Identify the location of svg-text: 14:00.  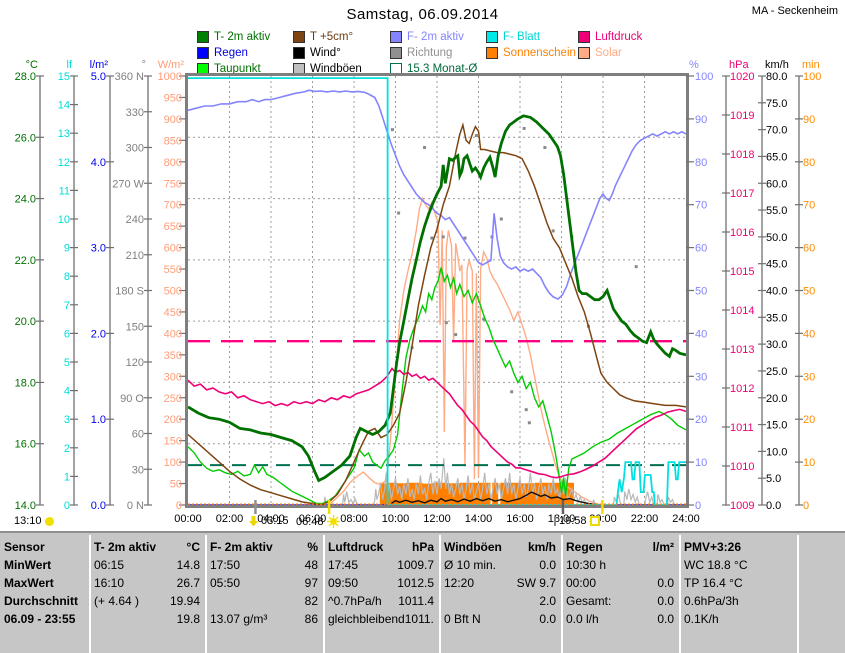
(479, 519).